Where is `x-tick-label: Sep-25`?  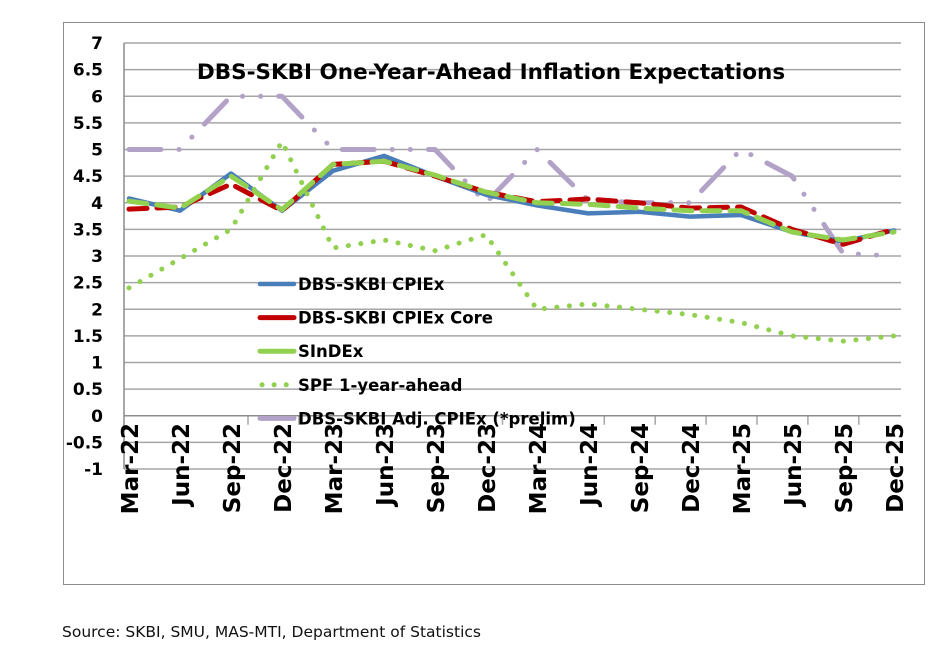 x-tick-label: Sep-25 is located at coordinates (845, 468).